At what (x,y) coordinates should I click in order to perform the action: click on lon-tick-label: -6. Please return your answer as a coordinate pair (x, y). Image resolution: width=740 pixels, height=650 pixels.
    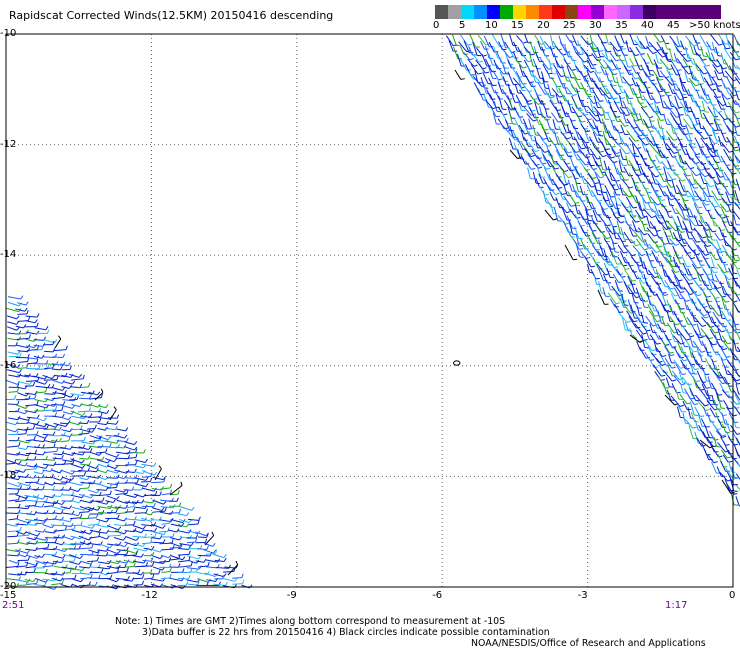
    Looking at the image, I should click on (437, 595).